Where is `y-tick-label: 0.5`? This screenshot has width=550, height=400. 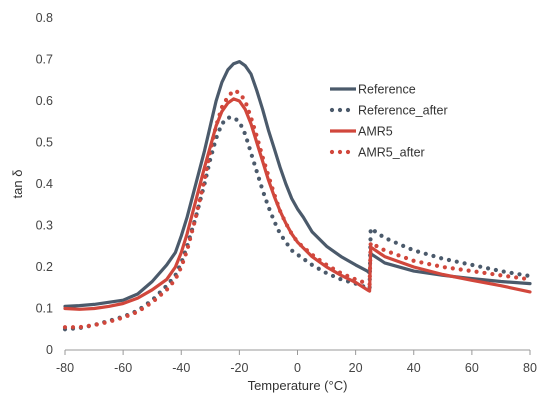 y-tick-label: 0.5 is located at coordinates (44, 143).